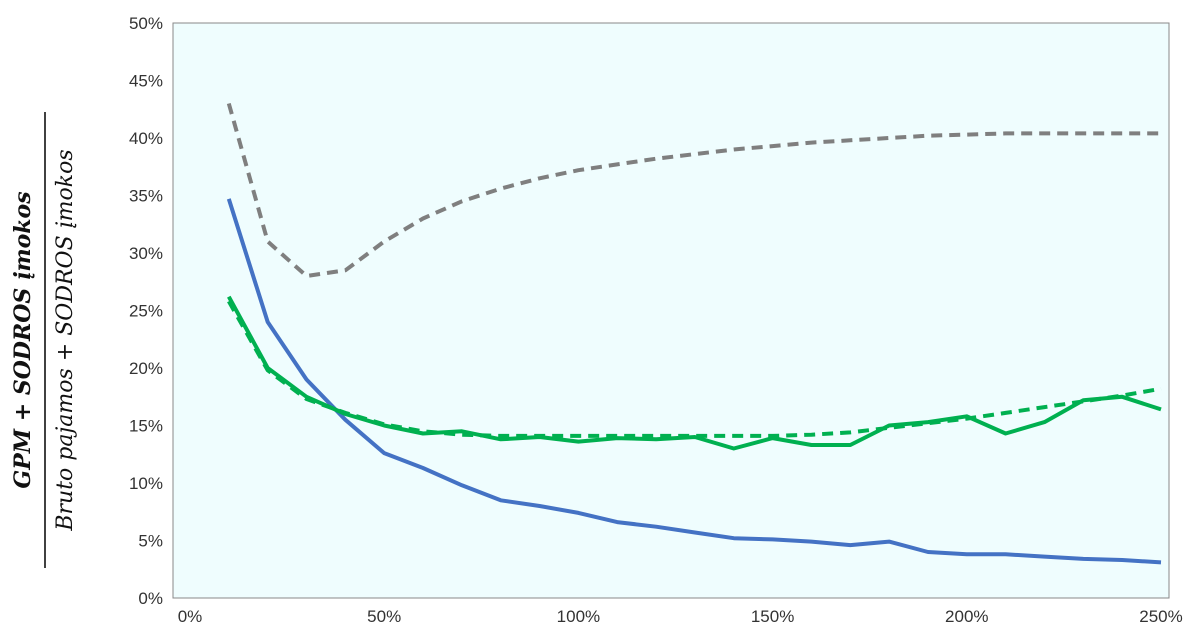 Image resolution: width=1183 pixels, height=633 pixels. Describe the element at coordinates (146, 483) in the screenshot. I see `y-tick-label: 10%` at that location.